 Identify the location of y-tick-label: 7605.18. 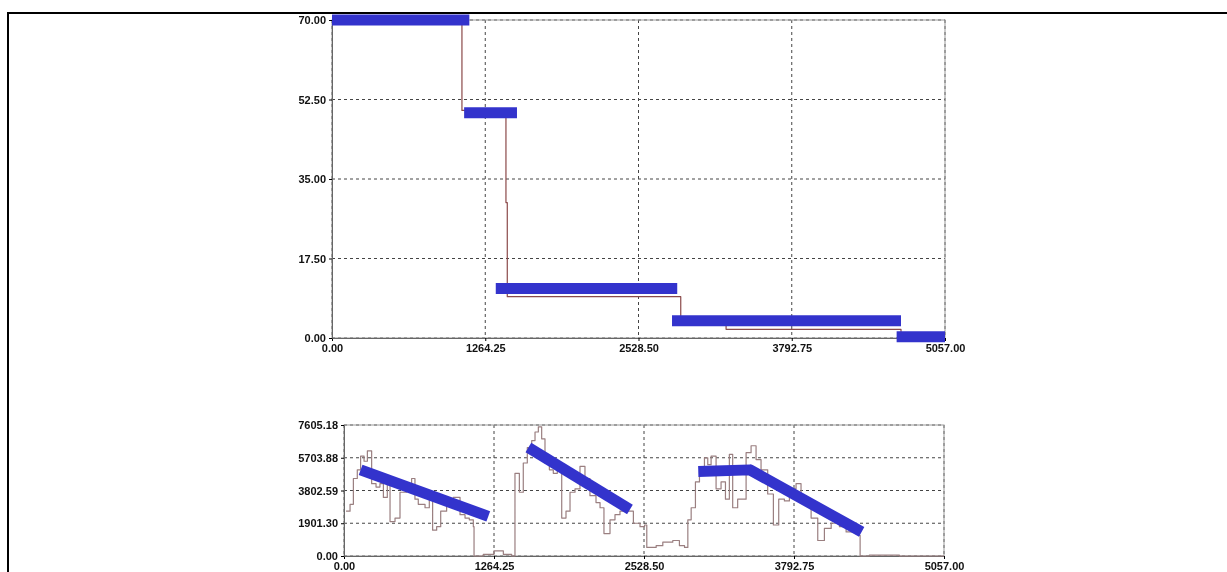
(318, 425).